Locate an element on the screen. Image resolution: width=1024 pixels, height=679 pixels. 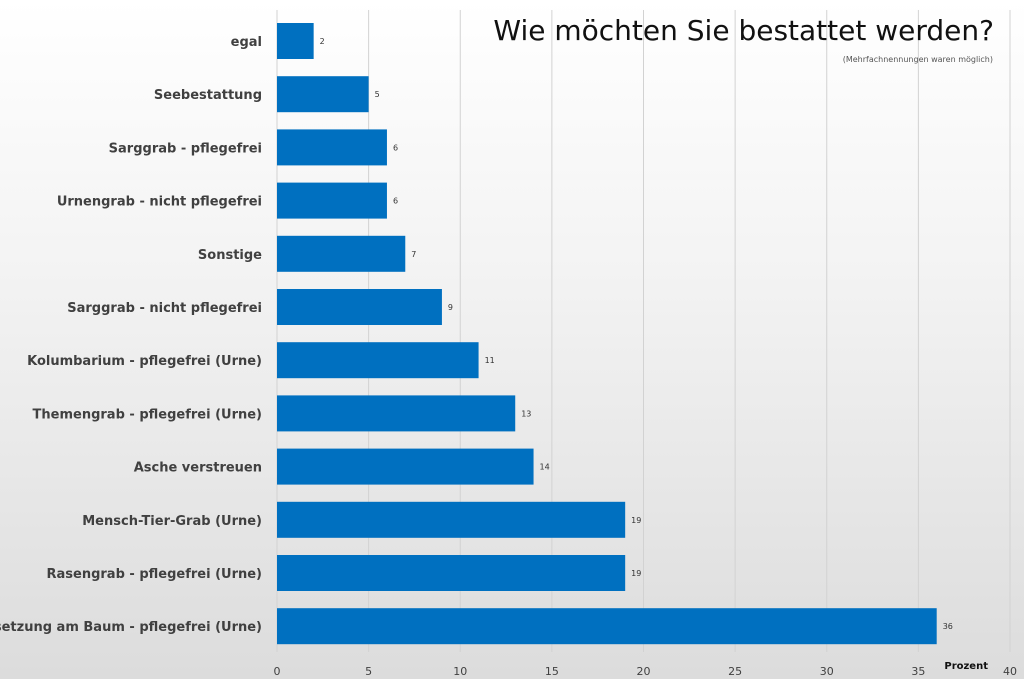
category-label-0: egal is located at coordinates (246, 42).